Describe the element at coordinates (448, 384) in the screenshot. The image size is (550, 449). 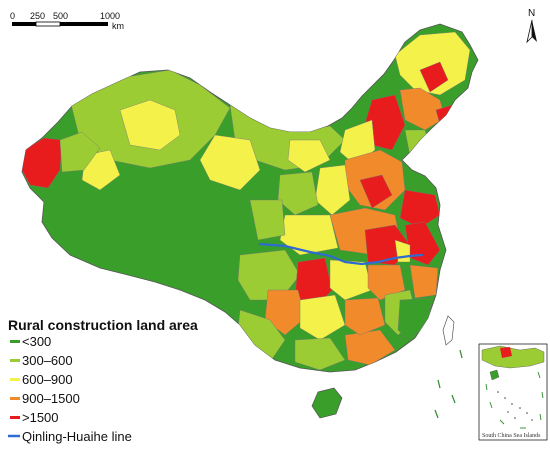
I see `maritime-boundary-dashes` at that location.